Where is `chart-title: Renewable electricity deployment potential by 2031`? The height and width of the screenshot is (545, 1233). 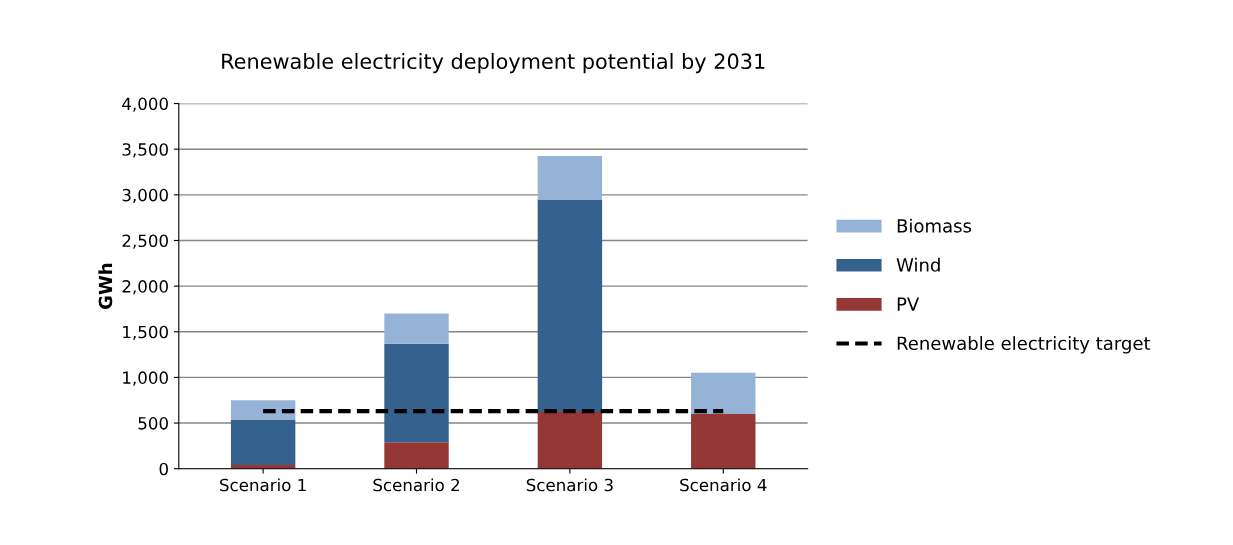 chart-title: Renewable electricity deployment potential by 2031 is located at coordinates (493, 63).